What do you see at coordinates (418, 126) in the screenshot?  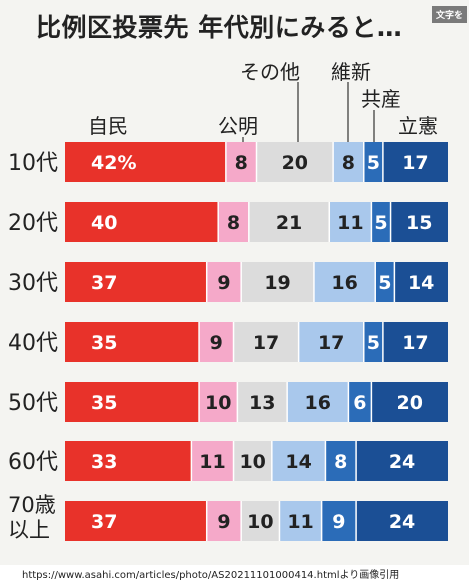 I see `legend-label: 立憲` at bounding box center [418, 126].